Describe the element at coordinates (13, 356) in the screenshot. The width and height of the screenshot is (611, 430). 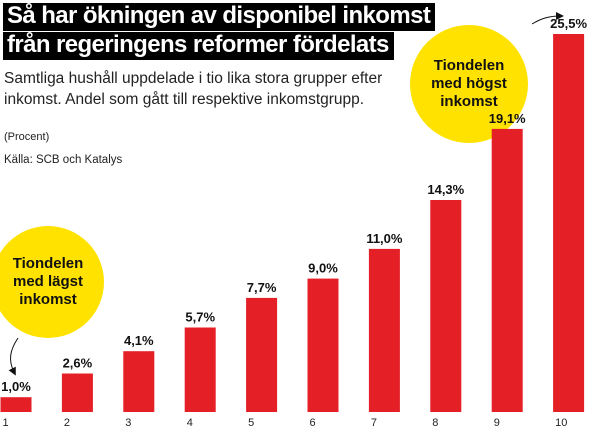
I see `annotation-arrow-low` at that location.